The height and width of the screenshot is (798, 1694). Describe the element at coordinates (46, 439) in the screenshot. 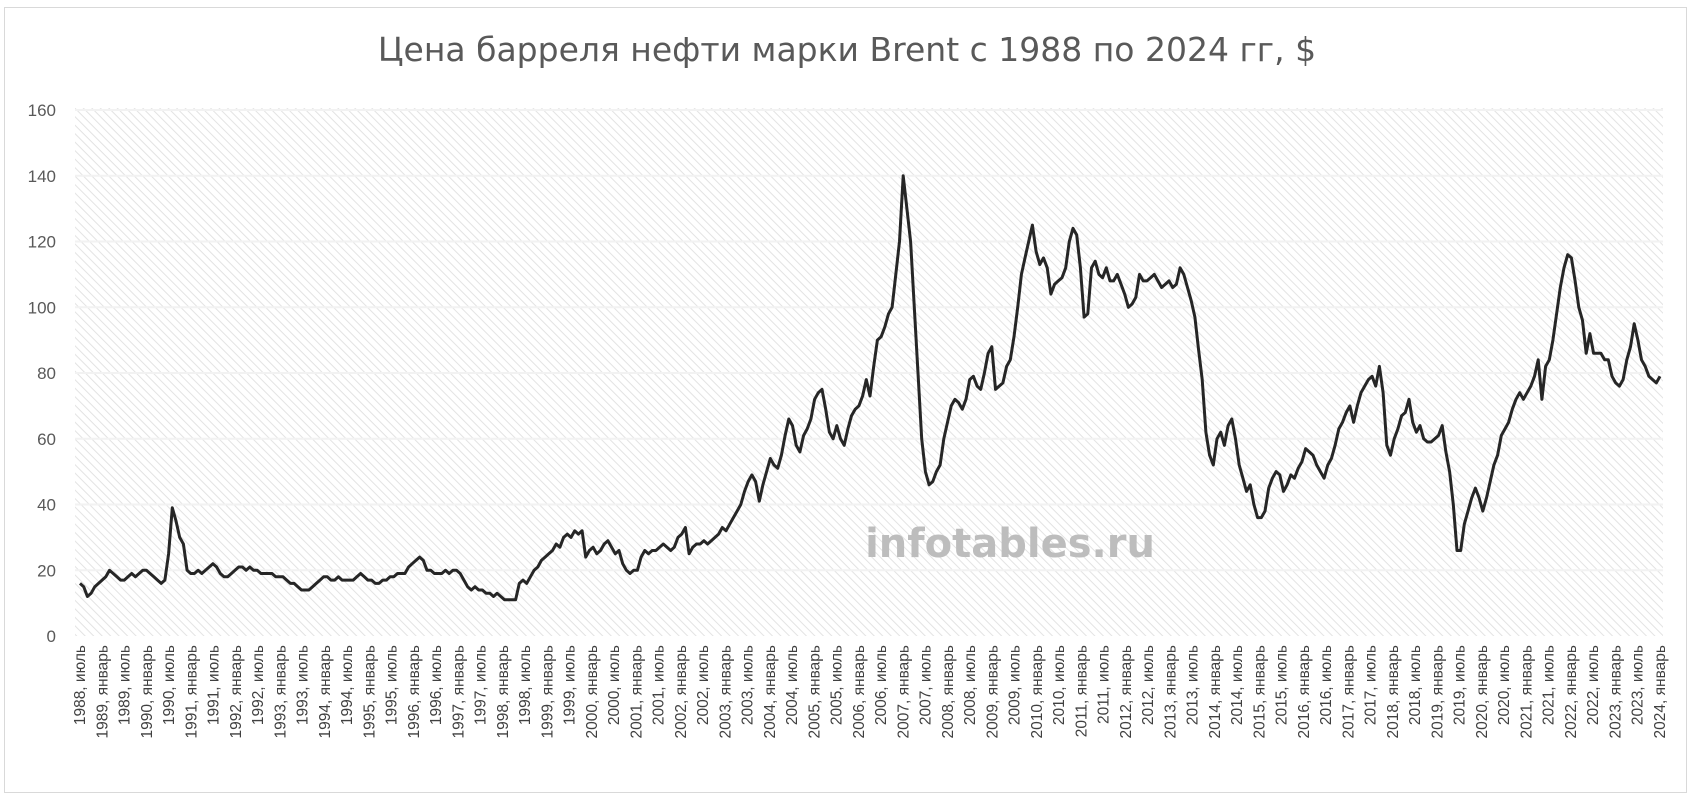

I see `y-tick-label: 60` at that location.